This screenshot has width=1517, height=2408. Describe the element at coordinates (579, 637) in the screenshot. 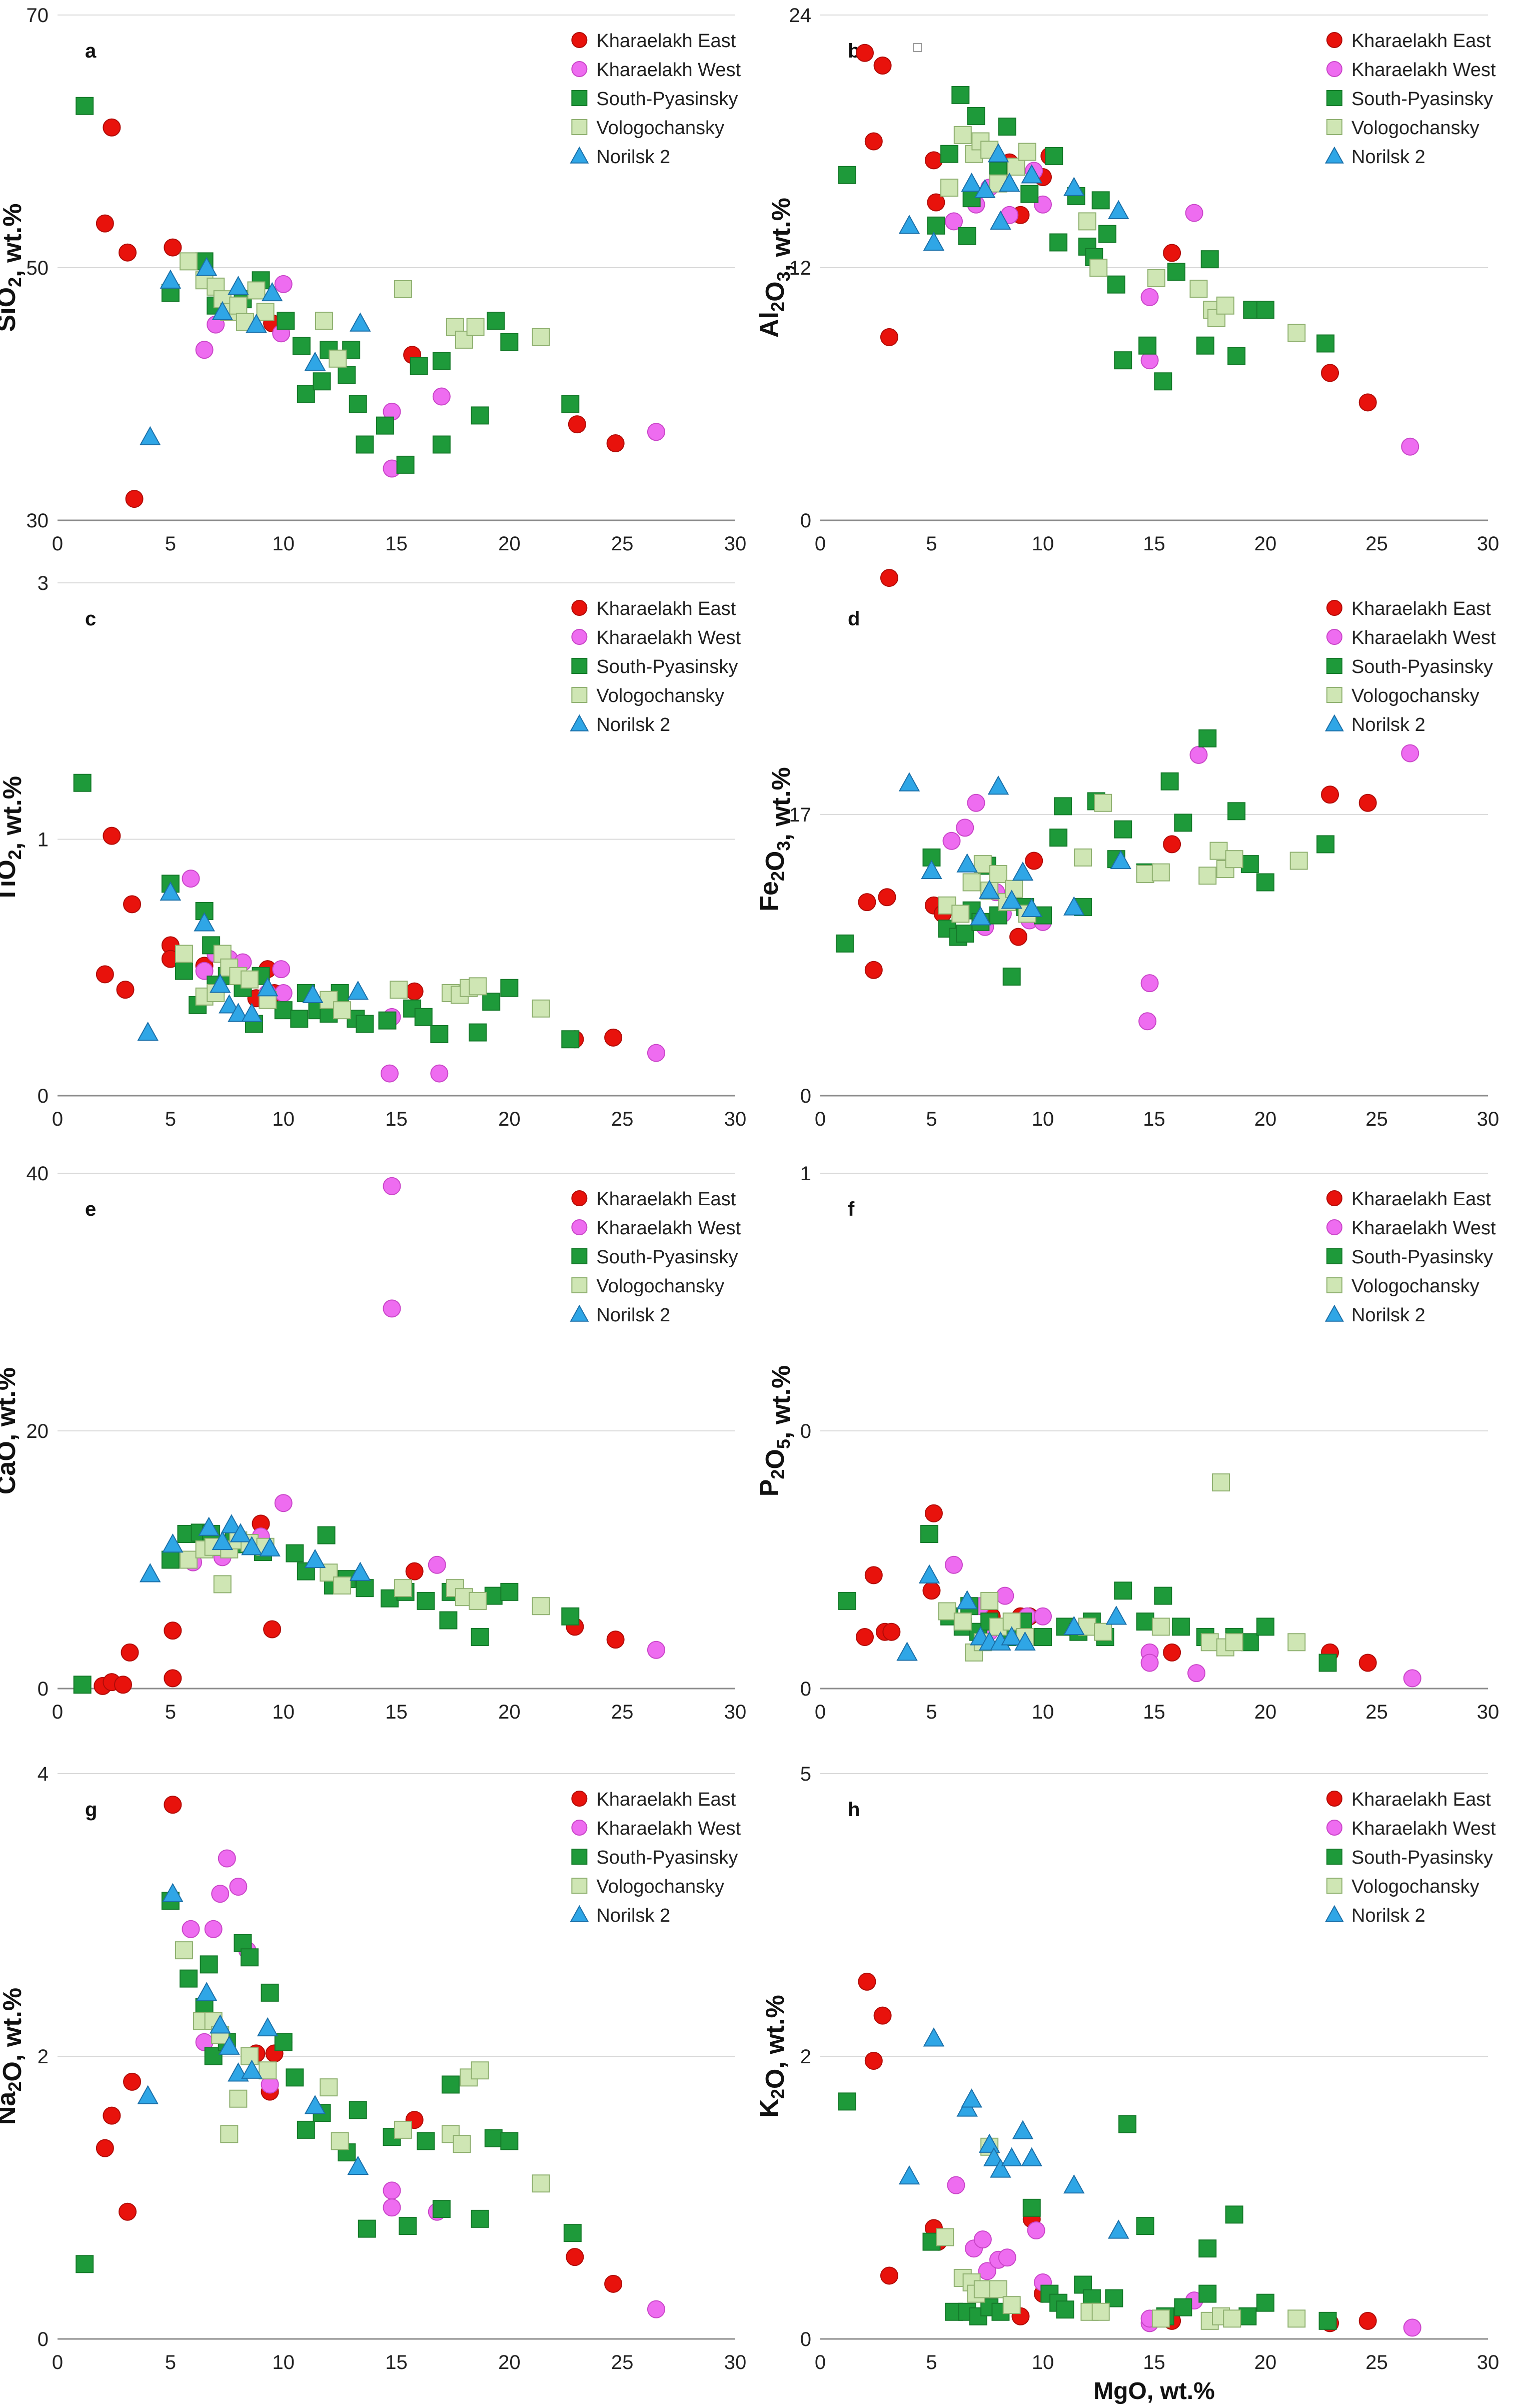

I see `legend-marker-kharaelakh-west` at that location.